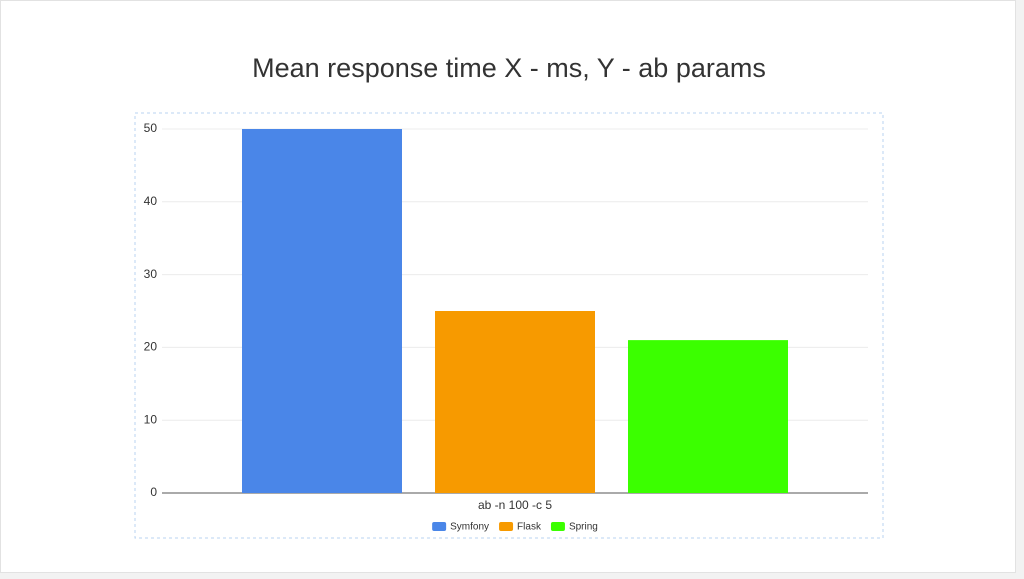 Image resolution: width=1024 pixels, height=579 pixels. What do you see at coordinates (509, 68) in the screenshot?
I see `chart-title: Mean response time X - ms, Y - ab params` at bounding box center [509, 68].